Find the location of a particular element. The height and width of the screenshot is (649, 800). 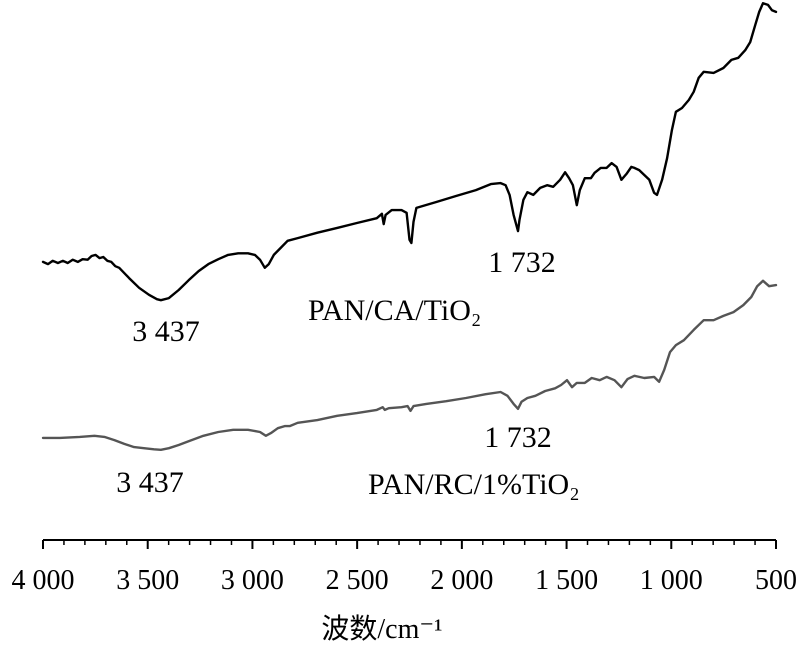

x-axis-label: 波数/cm⁻¹ is located at coordinates (381, 629).